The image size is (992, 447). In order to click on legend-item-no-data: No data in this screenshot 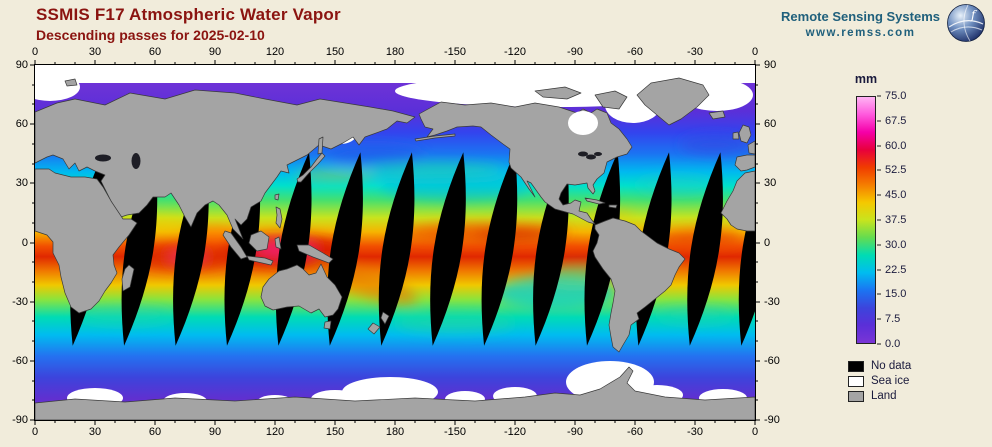, I will do `click(879, 366)`.